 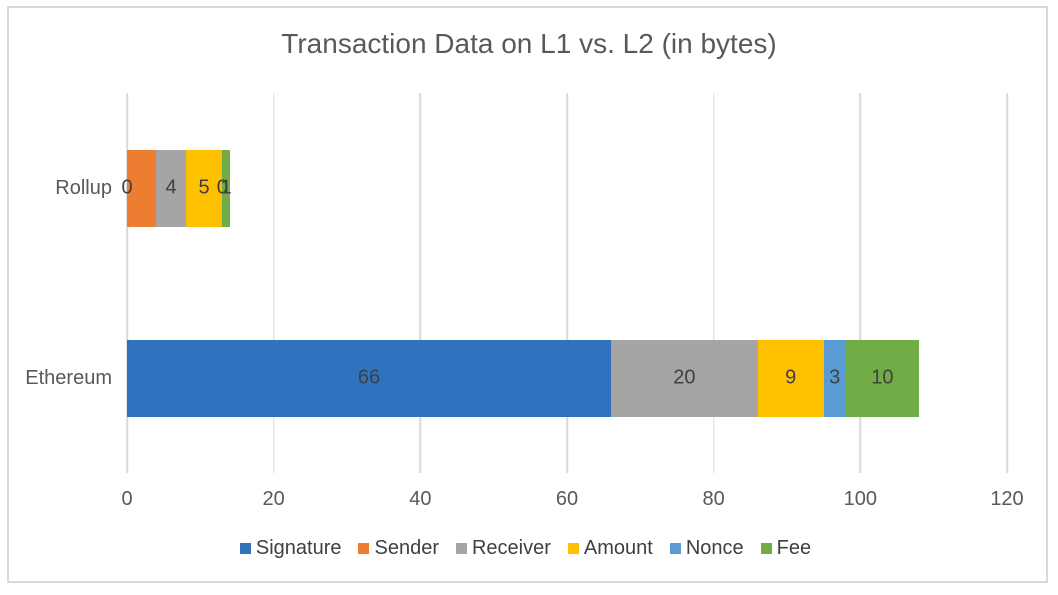 What do you see at coordinates (364, 548) in the screenshot?
I see `legend-marker-sender` at bounding box center [364, 548].